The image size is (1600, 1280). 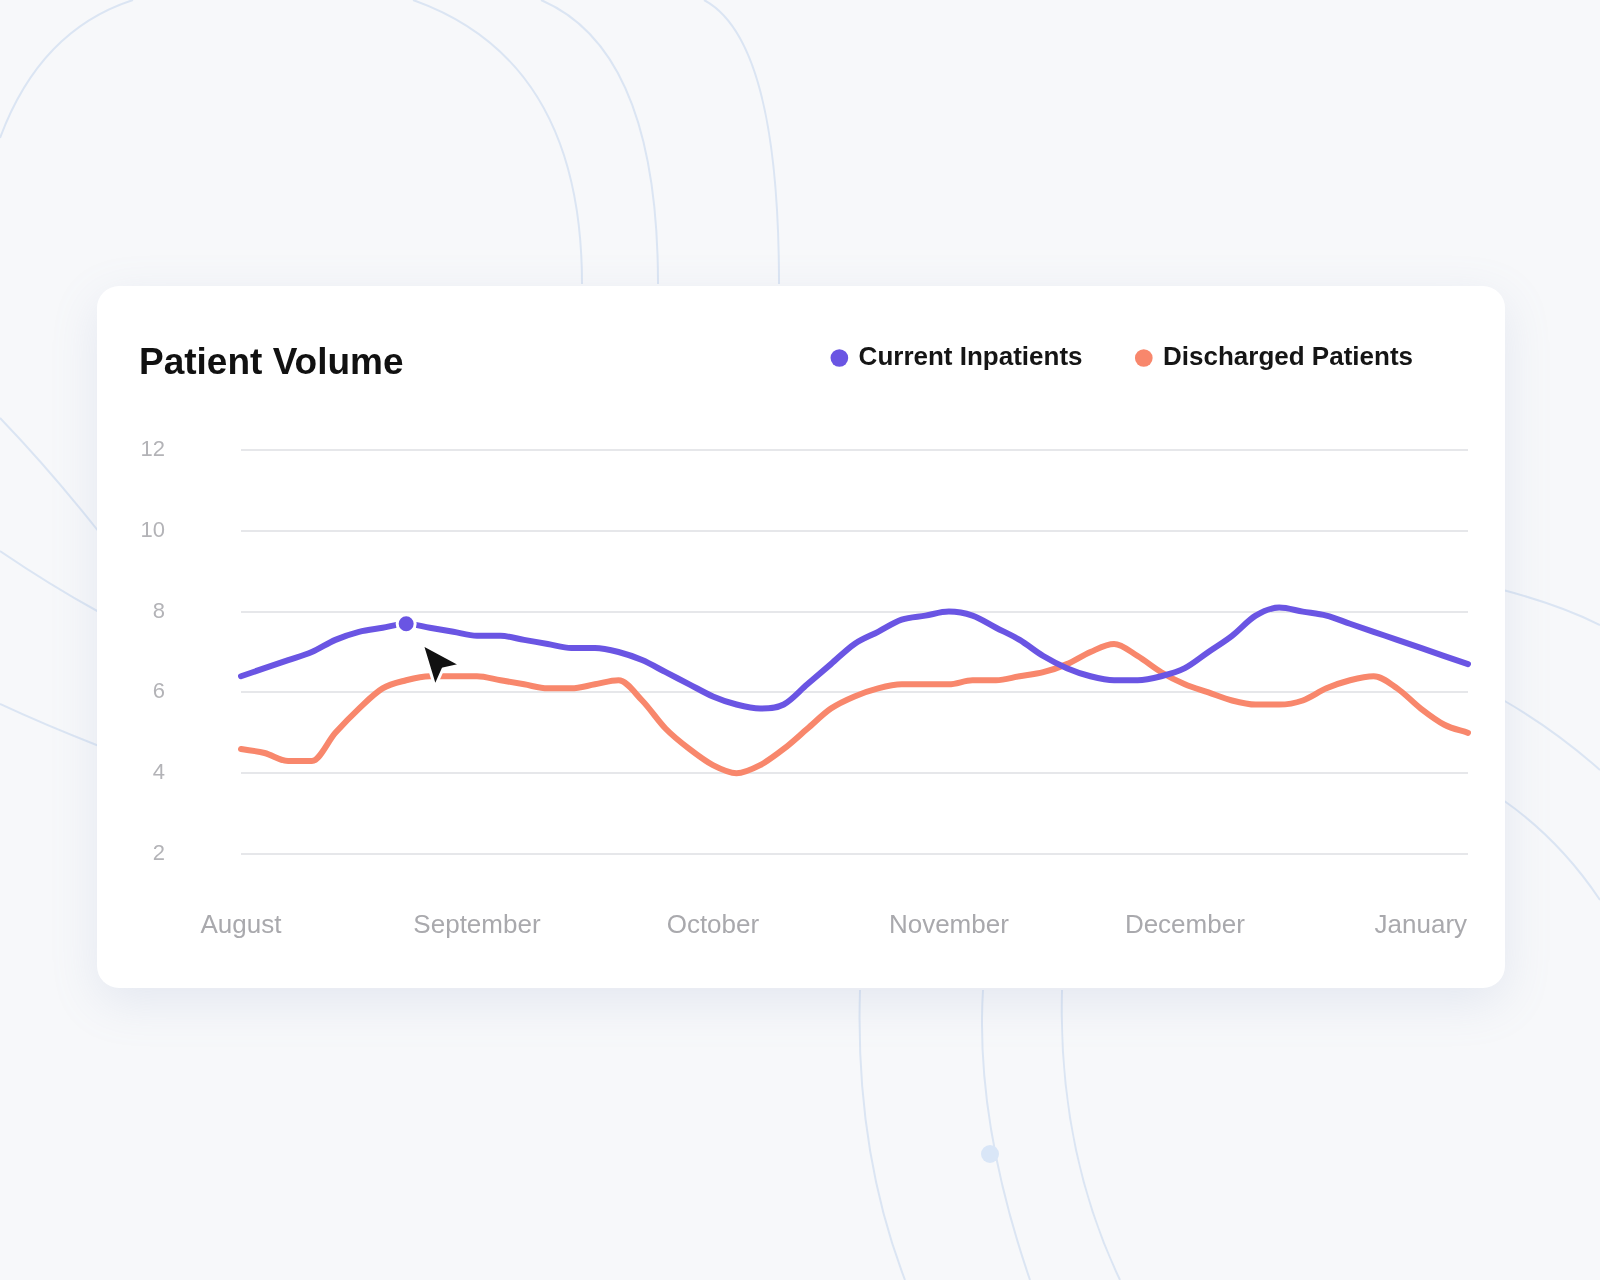 What do you see at coordinates (158, 691) in the screenshot?
I see `y-tick-label: 6` at bounding box center [158, 691].